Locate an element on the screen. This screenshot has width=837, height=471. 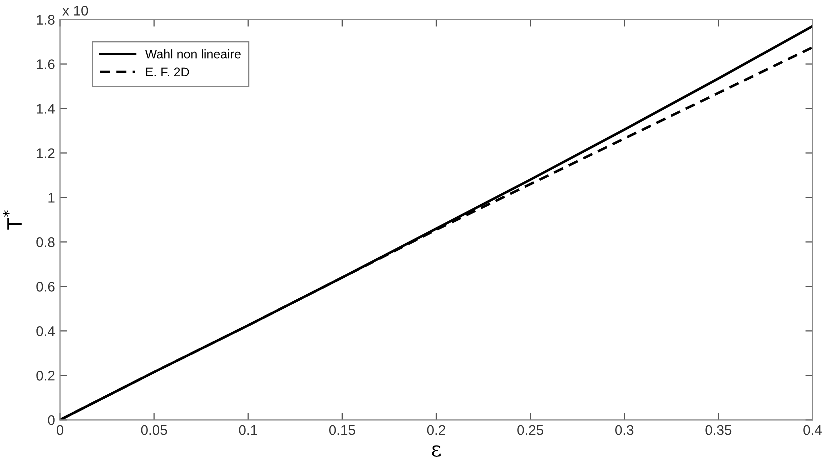
x-tick-label: 0.35 is located at coordinates (719, 430).